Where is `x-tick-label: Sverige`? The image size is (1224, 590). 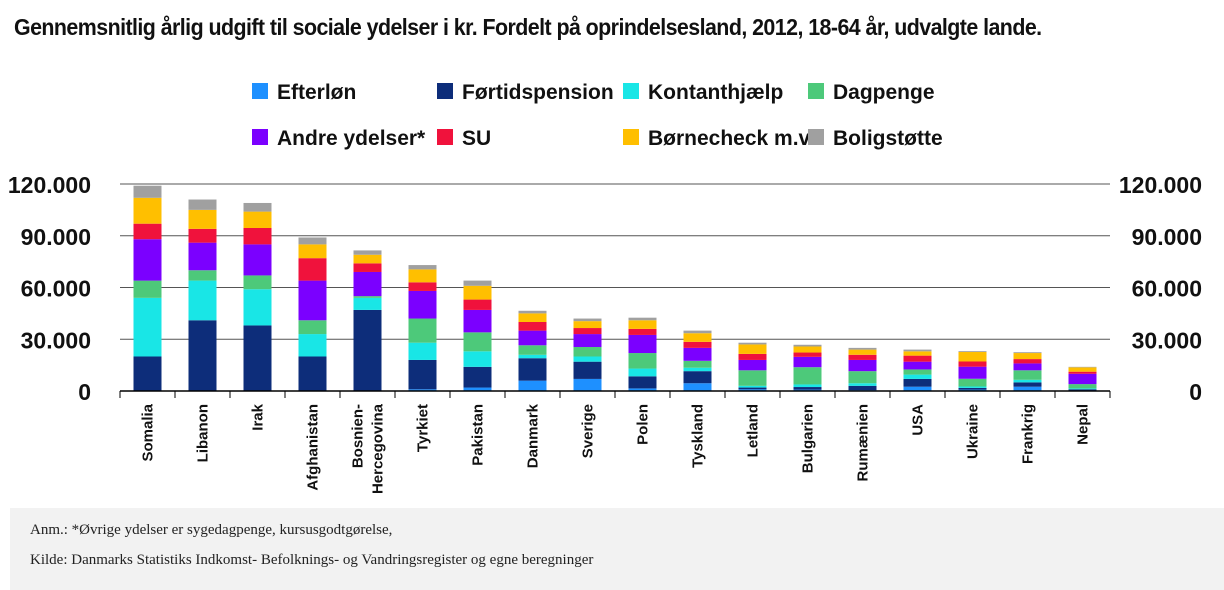
x-tick-label: Sverige is located at coordinates (588, 431).